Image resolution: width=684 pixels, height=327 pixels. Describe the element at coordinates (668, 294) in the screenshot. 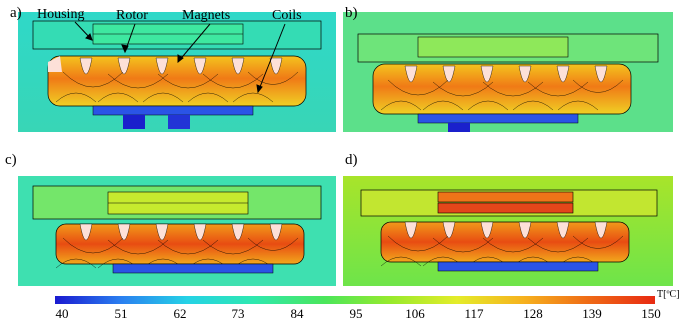

I see `colorbar-title: T[ºC]` at that location.